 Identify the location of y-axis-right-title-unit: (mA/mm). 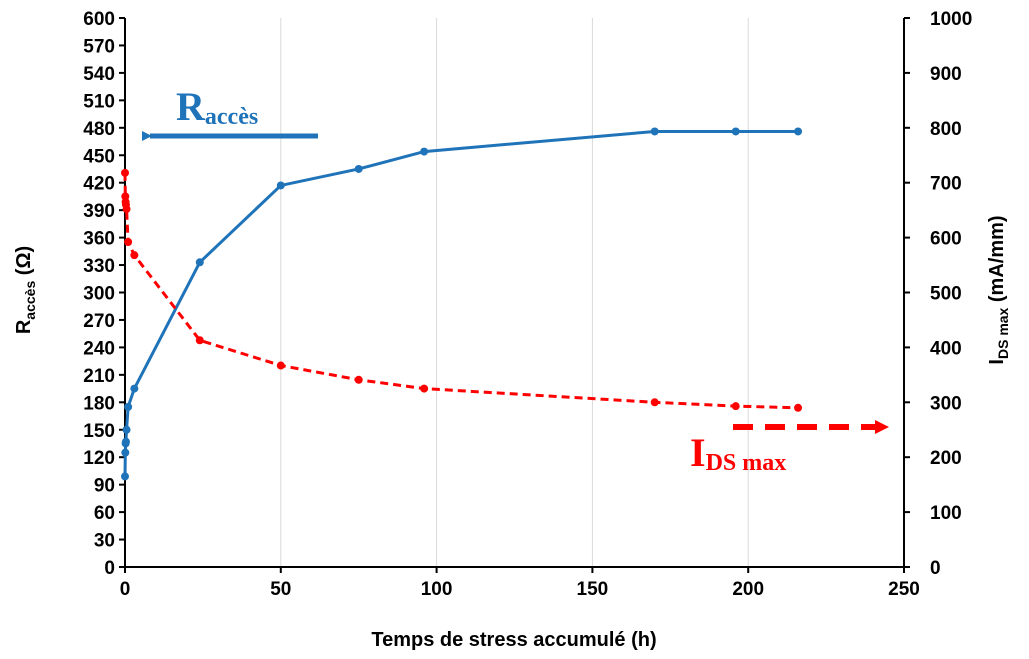
(997, 261).